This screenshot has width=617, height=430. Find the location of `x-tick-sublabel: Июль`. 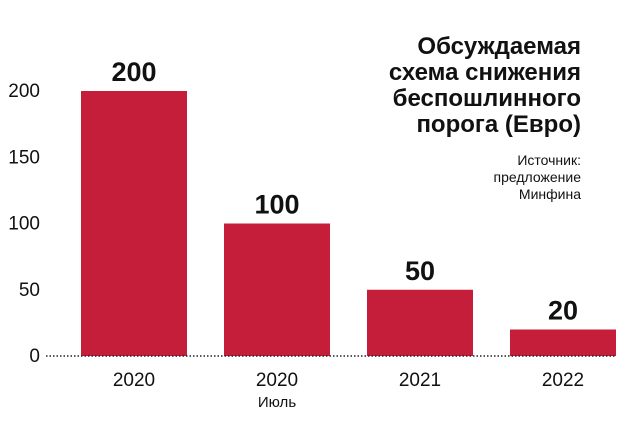

x-tick-sublabel: Июль is located at coordinates (277, 402).